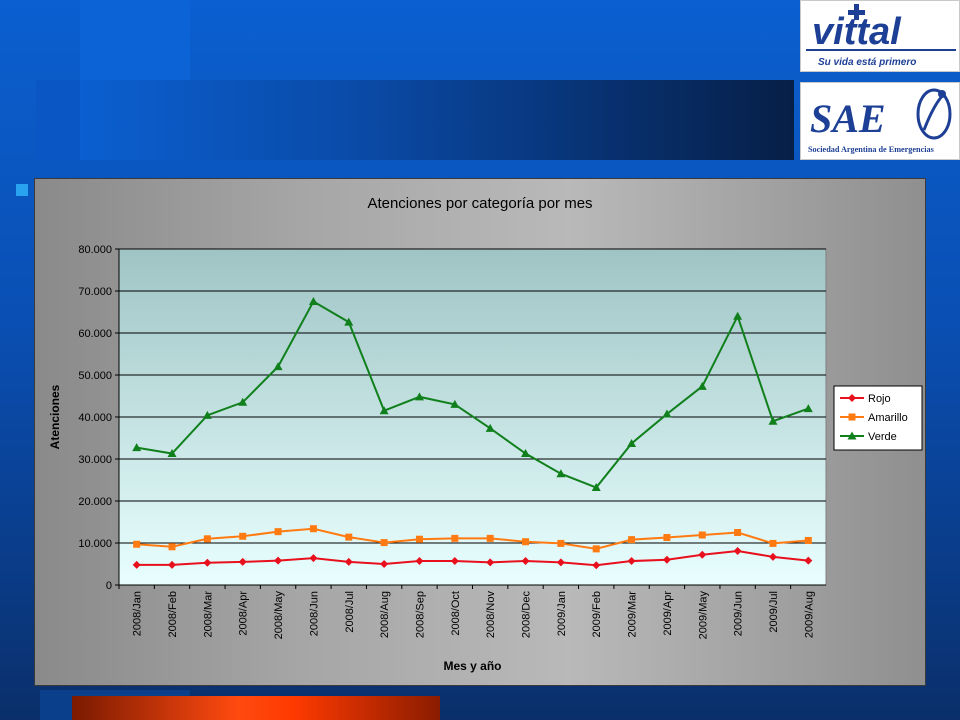 This screenshot has width=960, height=720. I want to click on legend-marker-verde, so click(852, 435).